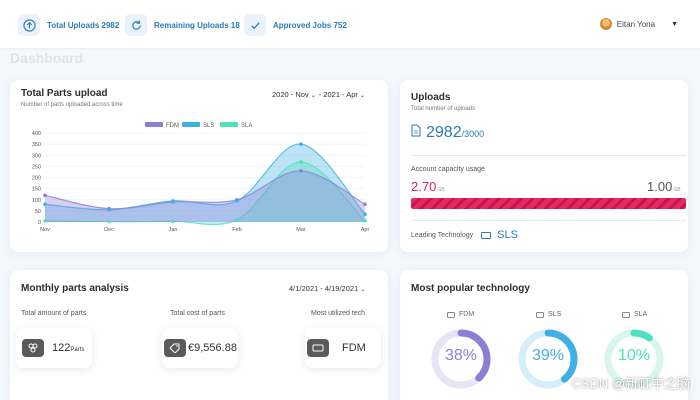 The width and height of the screenshot is (700, 400). I want to click on page-title: Dashboard, so click(47, 58).